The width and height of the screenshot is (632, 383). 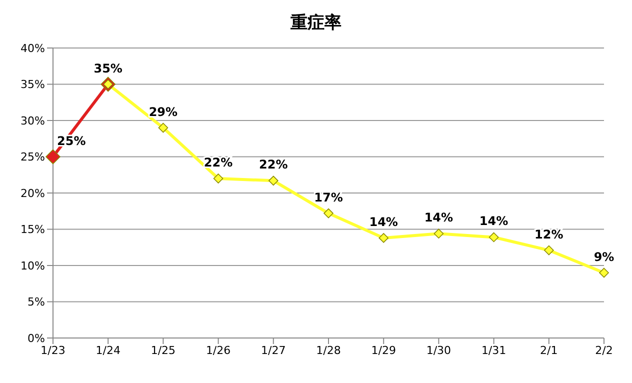 What do you see at coordinates (604, 257) in the screenshot?
I see `data-label: 9%` at bounding box center [604, 257].